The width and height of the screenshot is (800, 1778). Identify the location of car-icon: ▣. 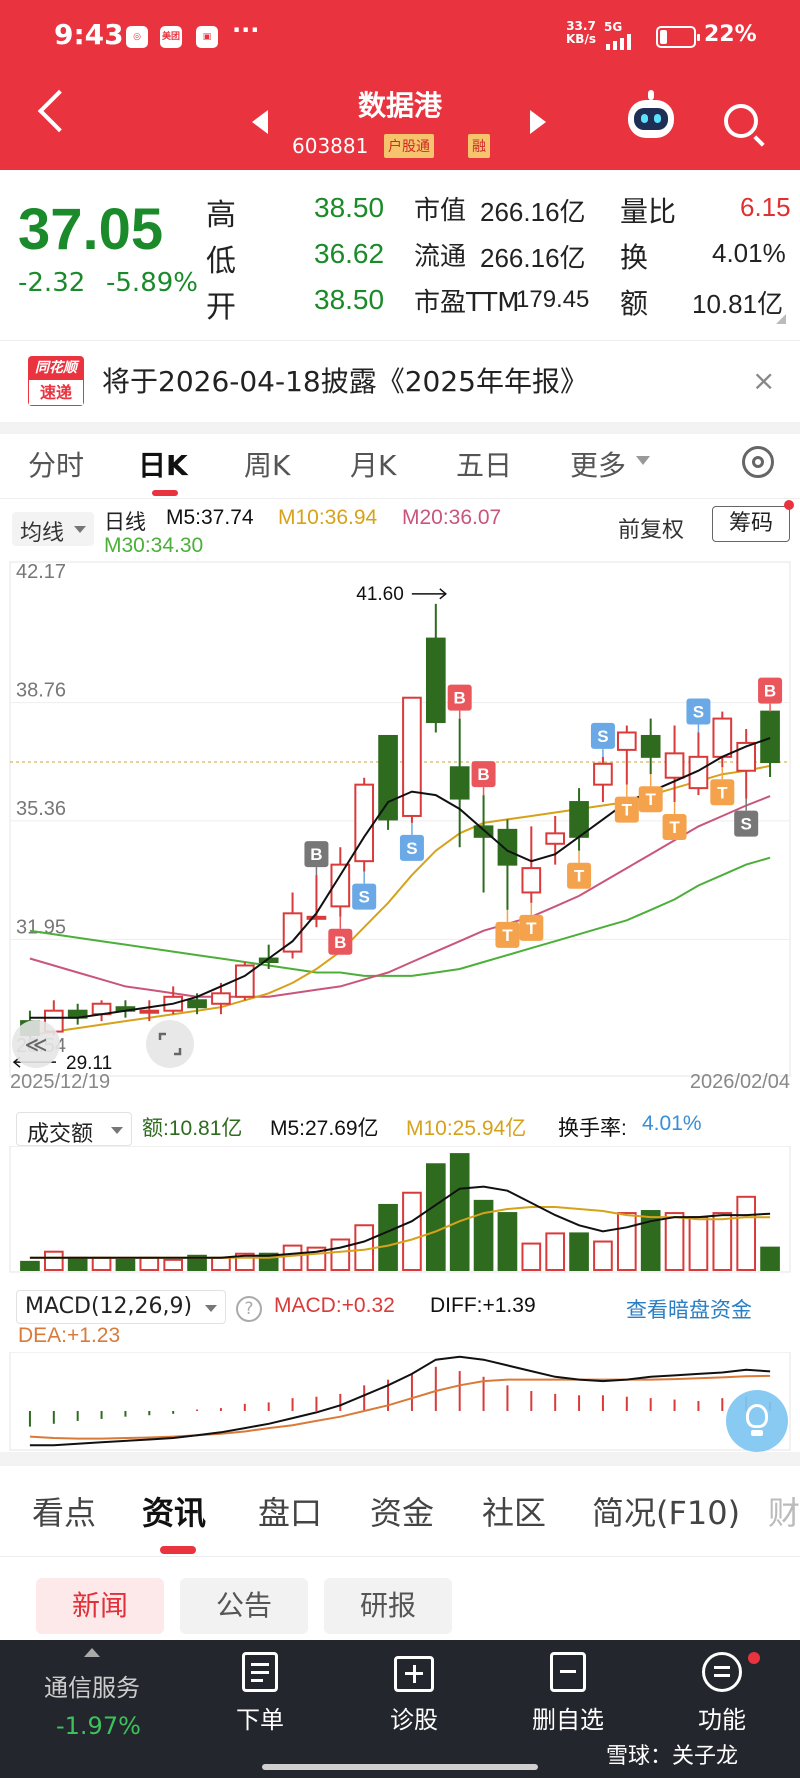
(207, 37).